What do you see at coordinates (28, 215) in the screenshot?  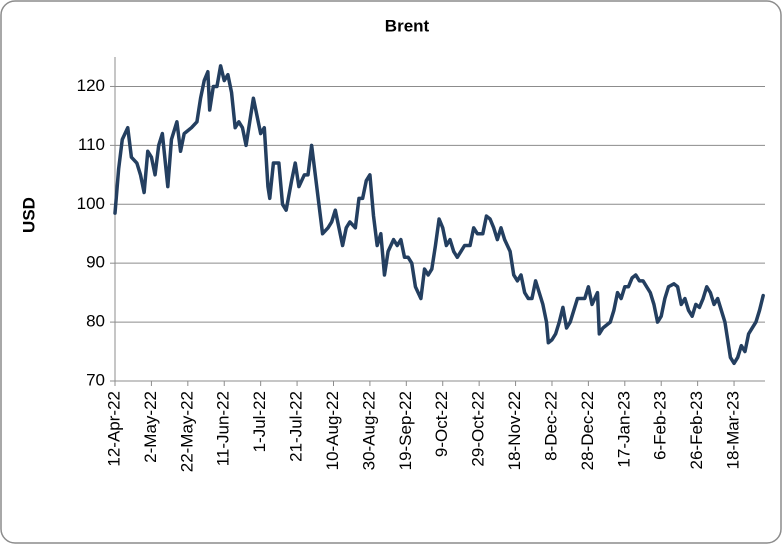 I see `y-axis-label: USD` at bounding box center [28, 215].